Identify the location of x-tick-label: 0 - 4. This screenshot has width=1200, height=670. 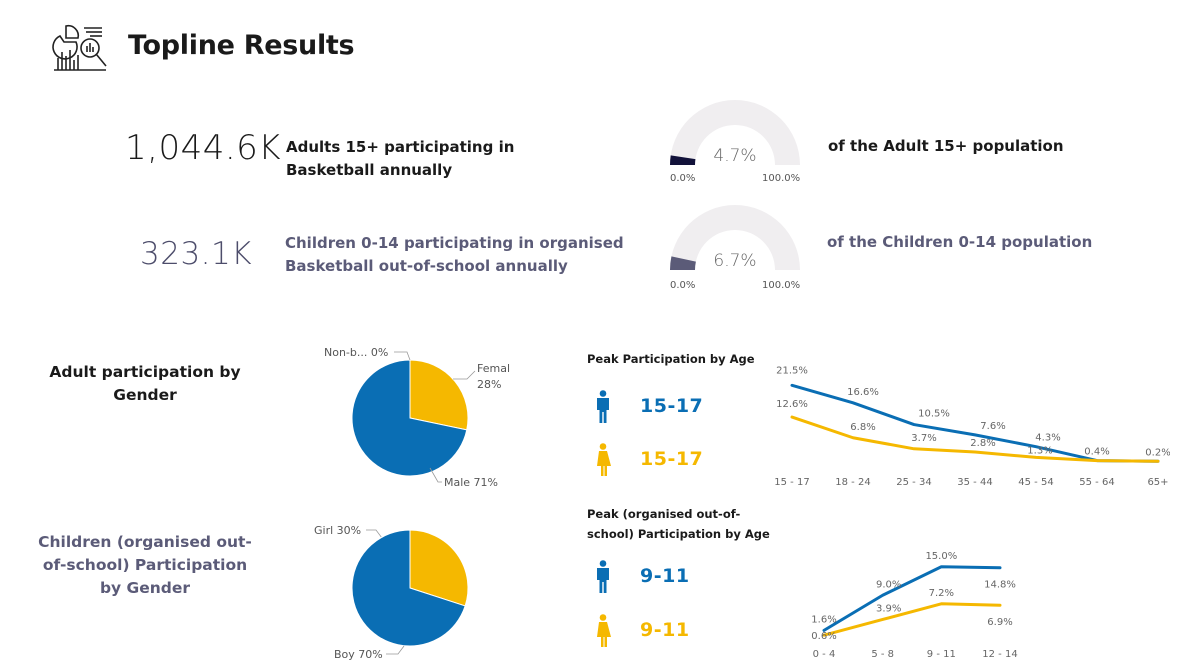
(824, 654).